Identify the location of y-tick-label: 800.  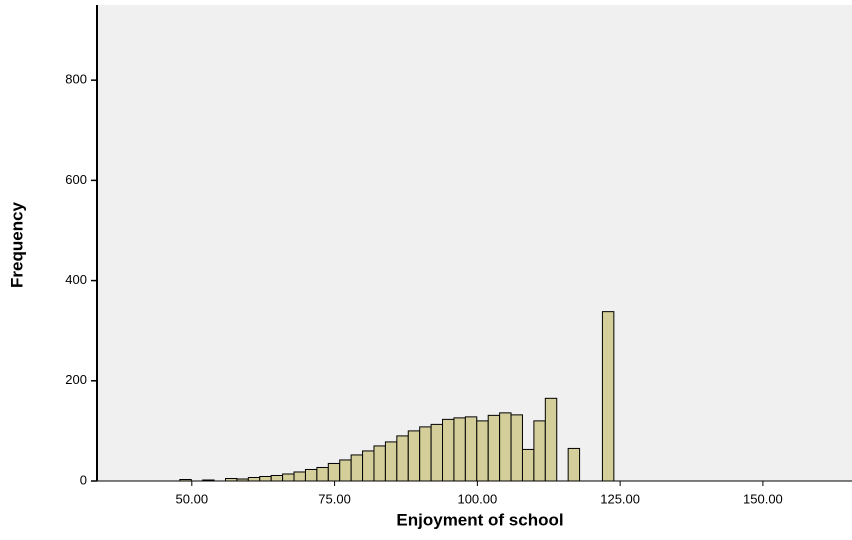
(76, 79).